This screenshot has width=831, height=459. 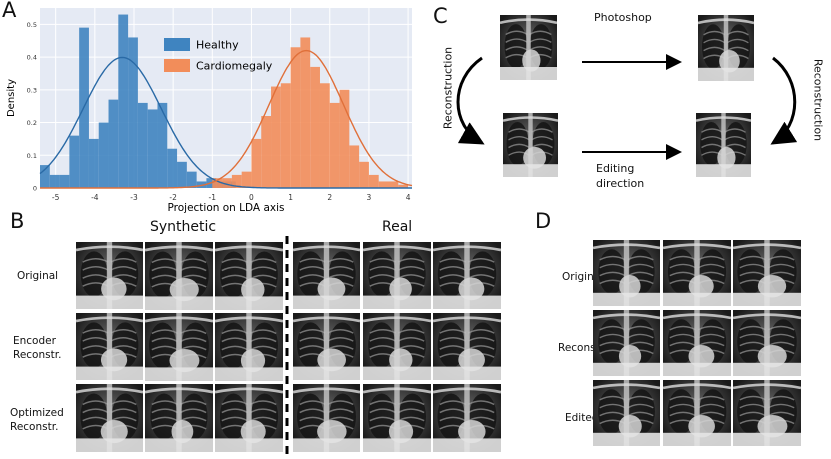 I want to click on b-row-label-optimized-2: Reconstr., so click(x=34, y=427).